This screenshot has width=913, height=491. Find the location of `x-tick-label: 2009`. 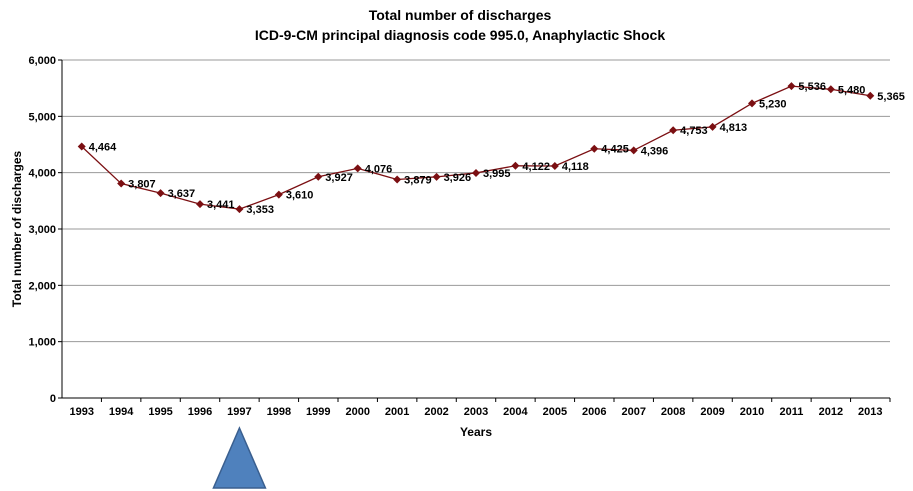

x-tick-label: 2009 is located at coordinates (712, 412).